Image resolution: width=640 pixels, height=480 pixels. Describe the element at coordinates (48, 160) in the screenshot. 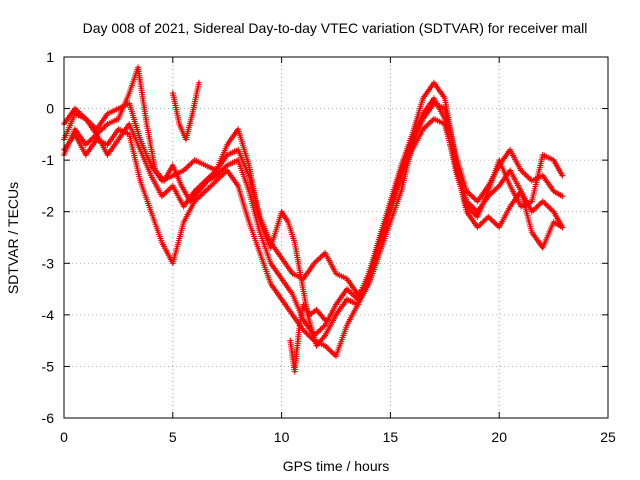

I see `y-tick-label: -1` at that location.